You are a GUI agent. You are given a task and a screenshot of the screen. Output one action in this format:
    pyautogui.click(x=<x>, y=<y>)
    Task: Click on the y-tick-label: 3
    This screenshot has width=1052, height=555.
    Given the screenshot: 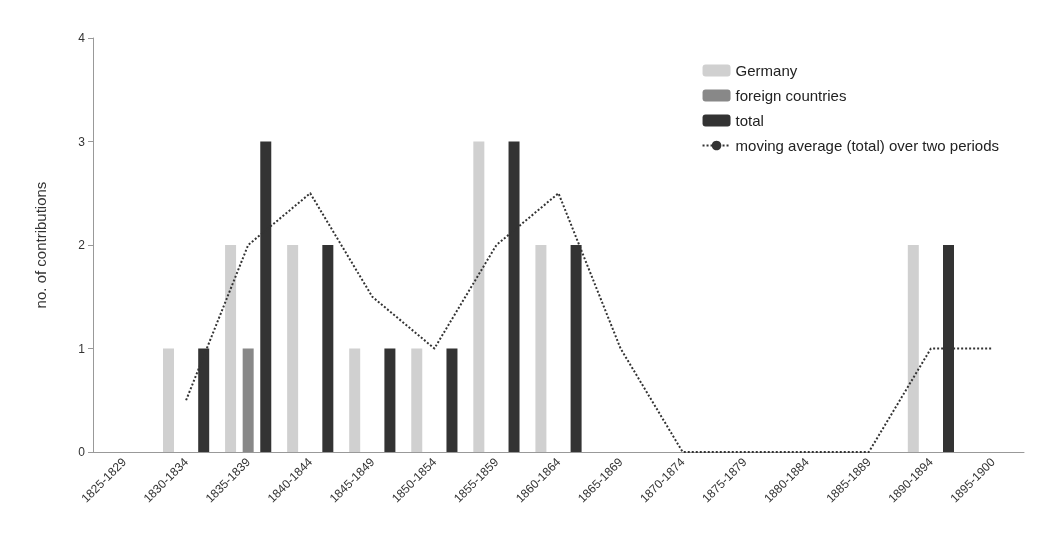 What is the action you would take?
    pyautogui.click(x=82, y=141)
    